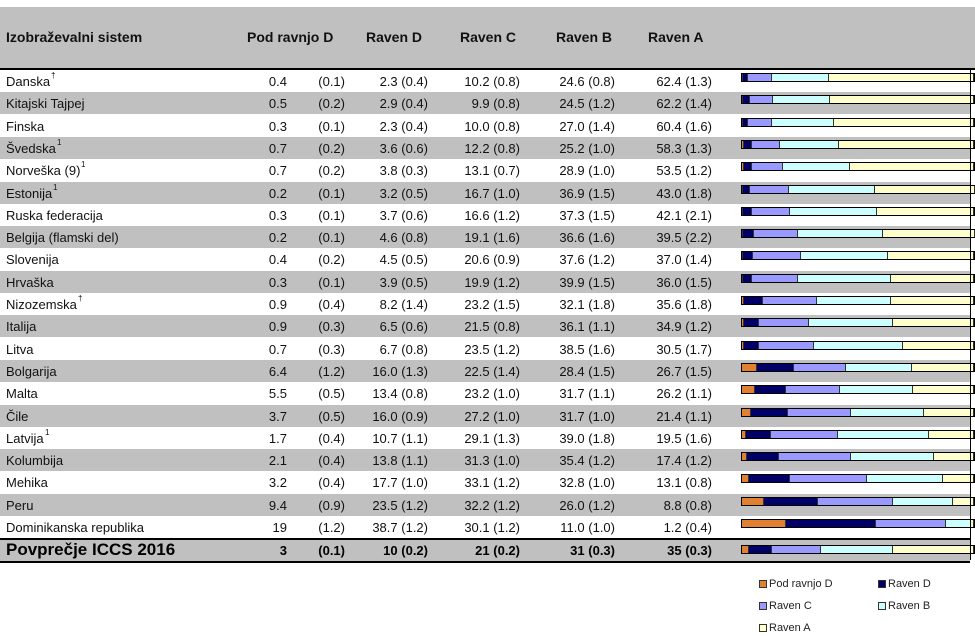 Image resolution: width=975 pixels, height=636 pixels. What do you see at coordinates (587, 170) in the screenshot?
I see `cell-raven-b: 28.9 (1.0)` at bounding box center [587, 170].